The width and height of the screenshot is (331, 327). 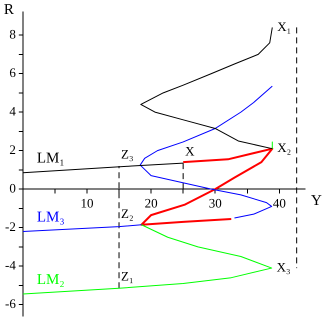 I want to click on annotation: X₂, so click(x=284, y=148).